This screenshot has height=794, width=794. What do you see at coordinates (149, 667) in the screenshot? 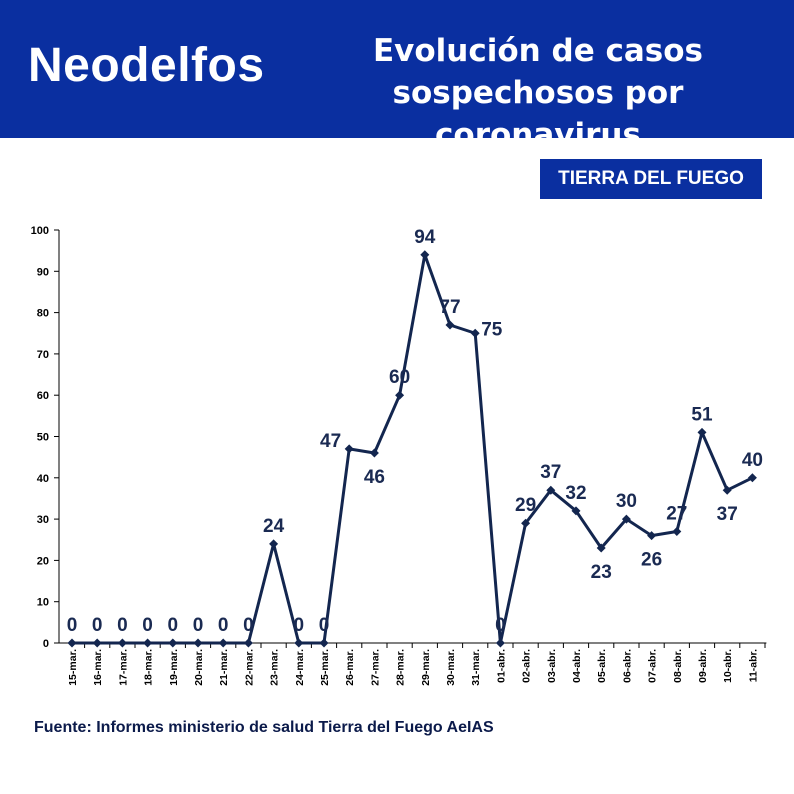
I see `x-tick-label: 18-mar.` at bounding box center [149, 667].